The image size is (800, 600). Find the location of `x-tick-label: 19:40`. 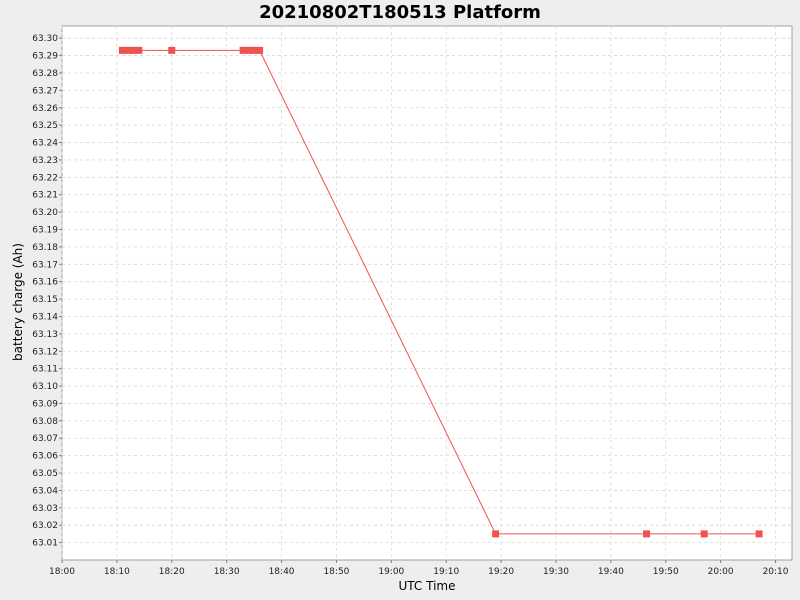

x-tick-label: 19:40 is located at coordinates (611, 572).